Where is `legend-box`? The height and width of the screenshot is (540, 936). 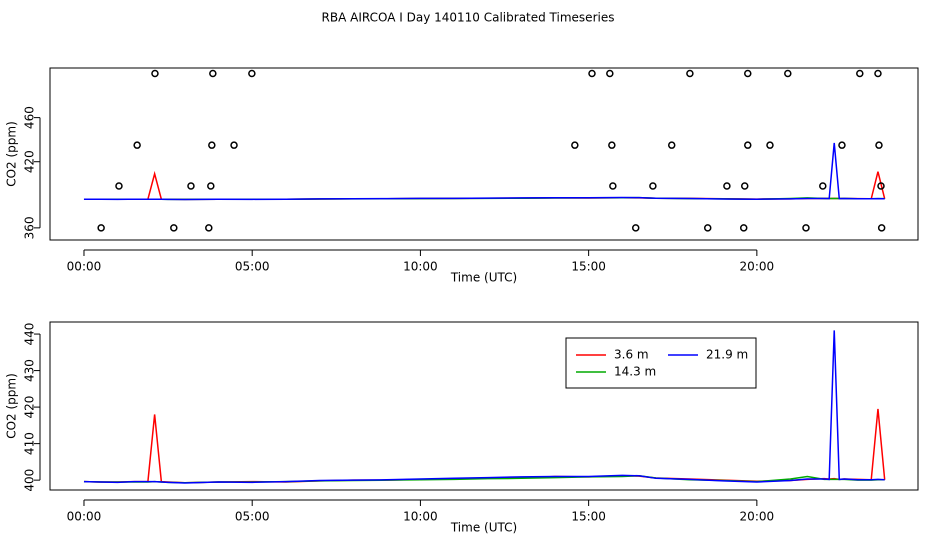 legend-box is located at coordinates (661, 363).